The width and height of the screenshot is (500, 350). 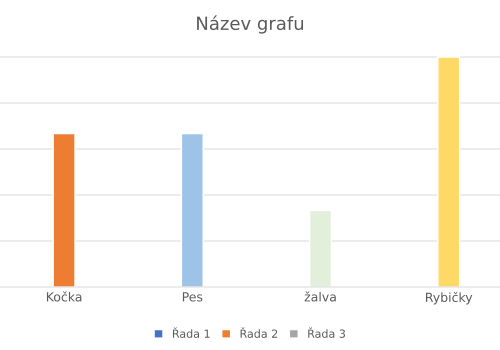 What do you see at coordinates (259, 332) in the screenshot?
I see `legend-label: Řada 2` at bounding box center [259, 332].